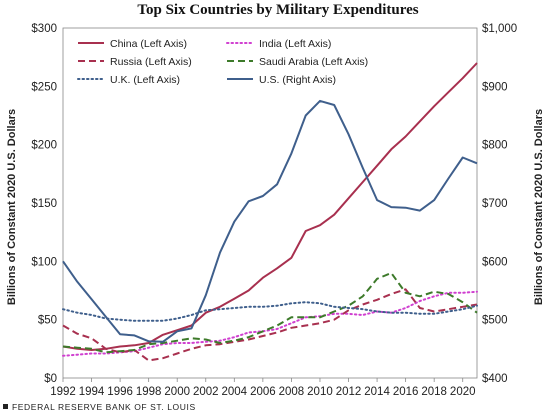 The height and width of the screenshot is (415, 555). I want to click on x-tick-label: 1992, so click(63, 392).